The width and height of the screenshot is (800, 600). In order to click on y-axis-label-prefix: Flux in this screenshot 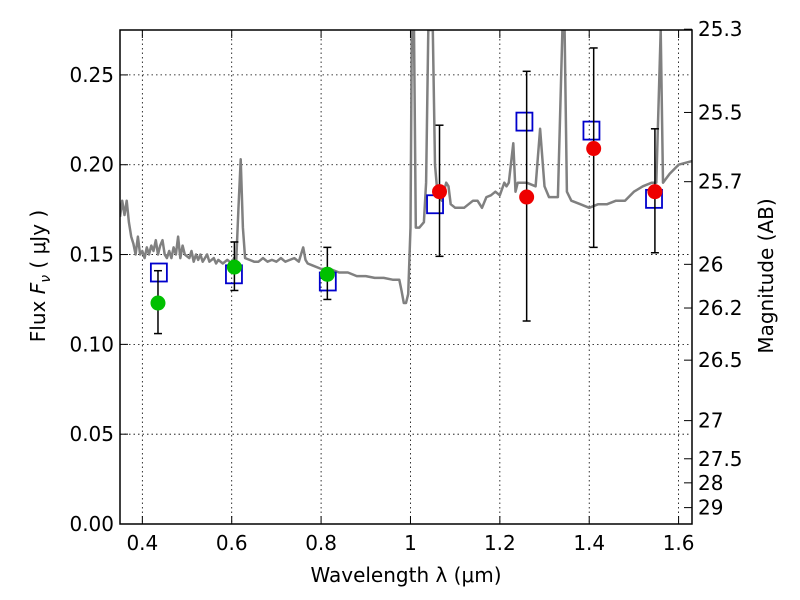, I will do `click(38, 318)`.